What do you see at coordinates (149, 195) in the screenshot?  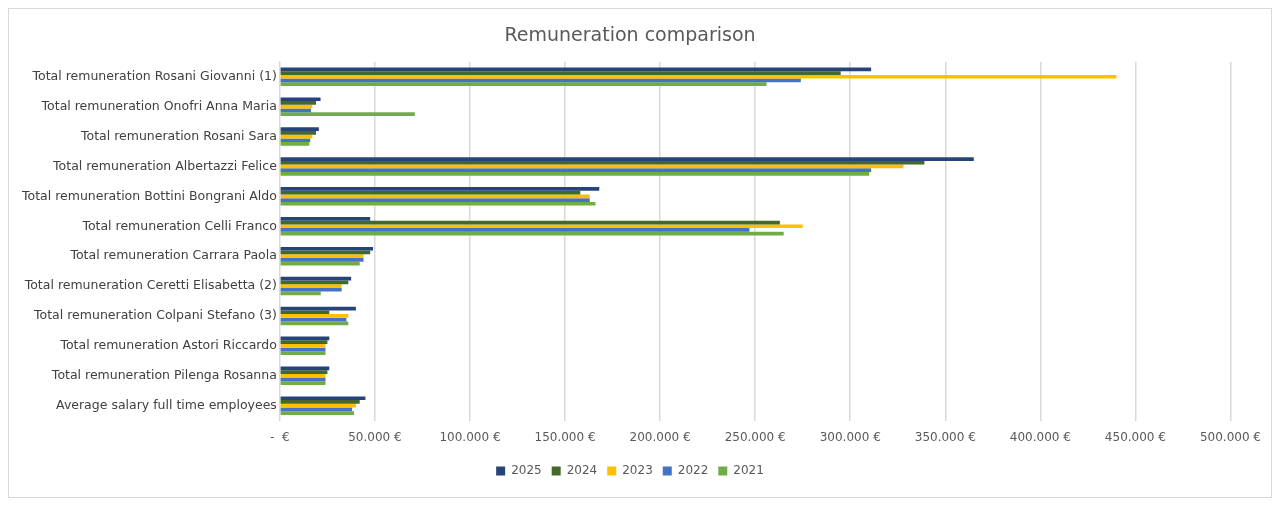 I see `y-tick-label: Total remuneration Bottini Bongrani Aldo` at bounding box center [149, 195].